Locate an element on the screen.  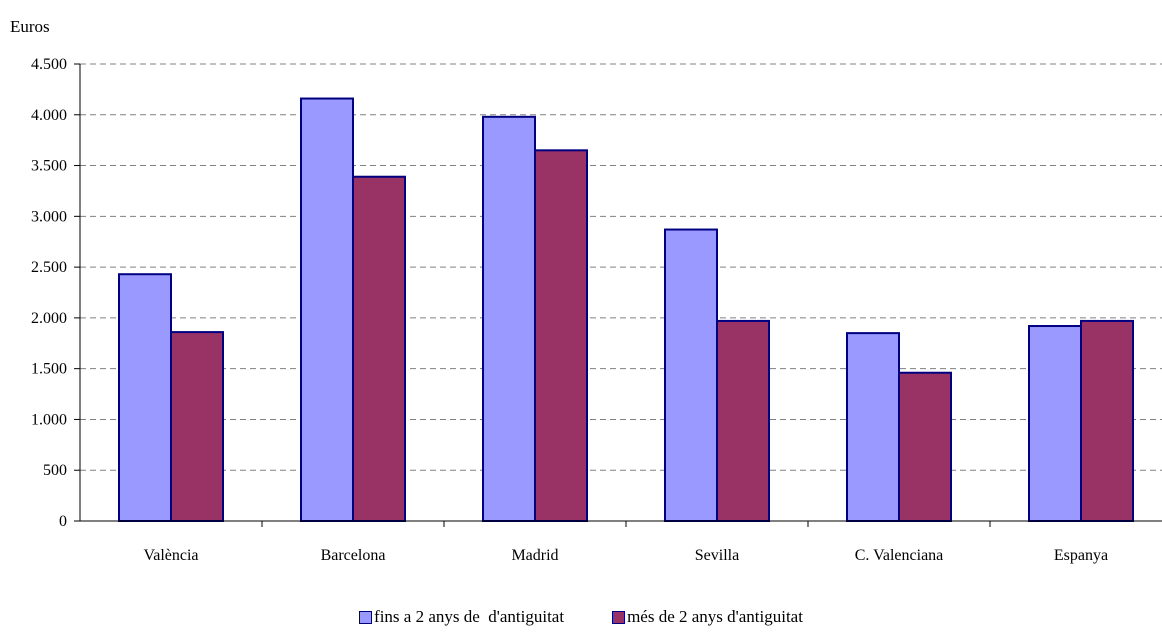
x-tick-label: Barcelona is located at coordinates (353, 555).